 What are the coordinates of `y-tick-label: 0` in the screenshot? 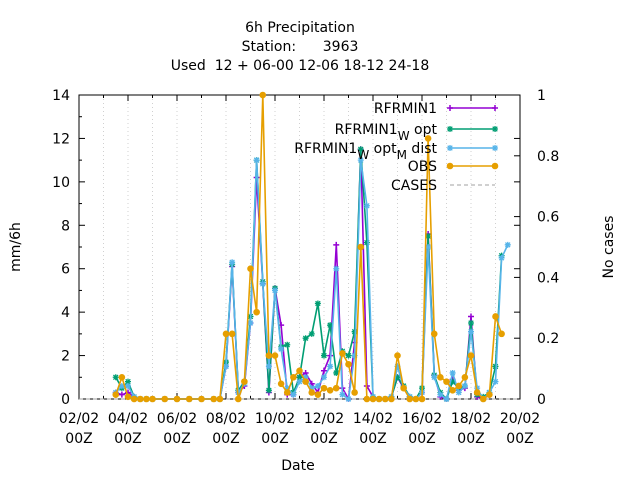 It's located at (65, 400).